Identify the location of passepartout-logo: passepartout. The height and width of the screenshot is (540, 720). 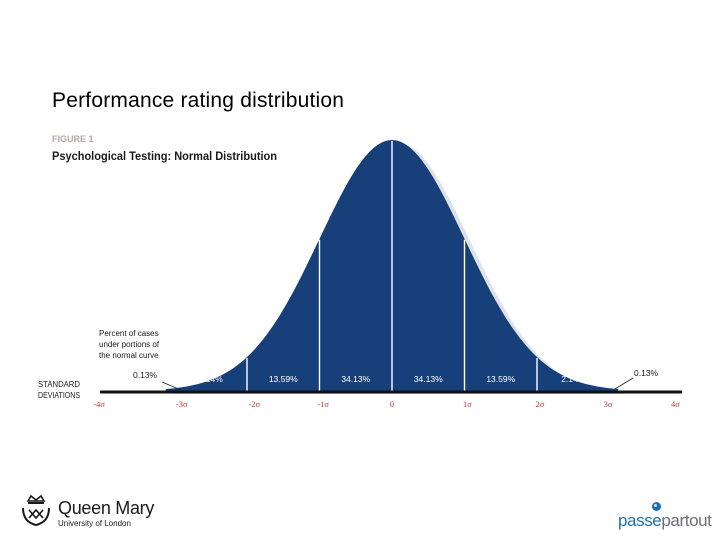
(668, 518).